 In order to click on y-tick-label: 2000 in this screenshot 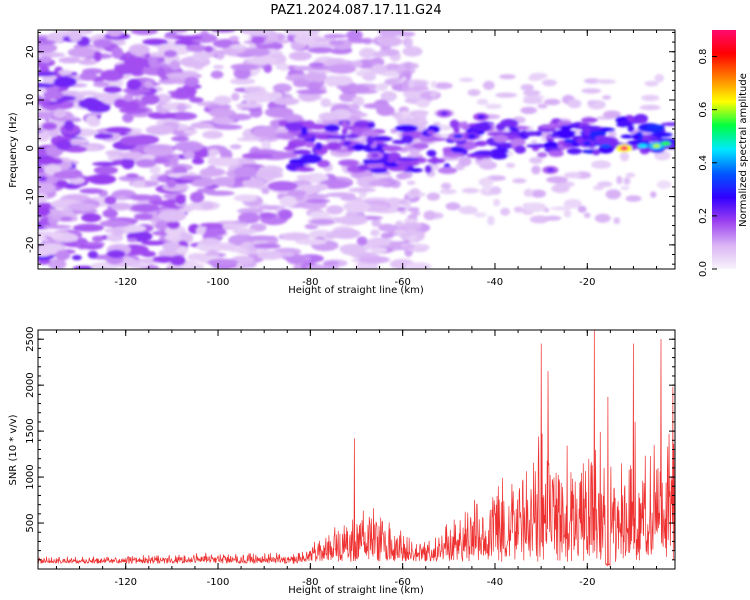, I will do `click(30, 384)`.